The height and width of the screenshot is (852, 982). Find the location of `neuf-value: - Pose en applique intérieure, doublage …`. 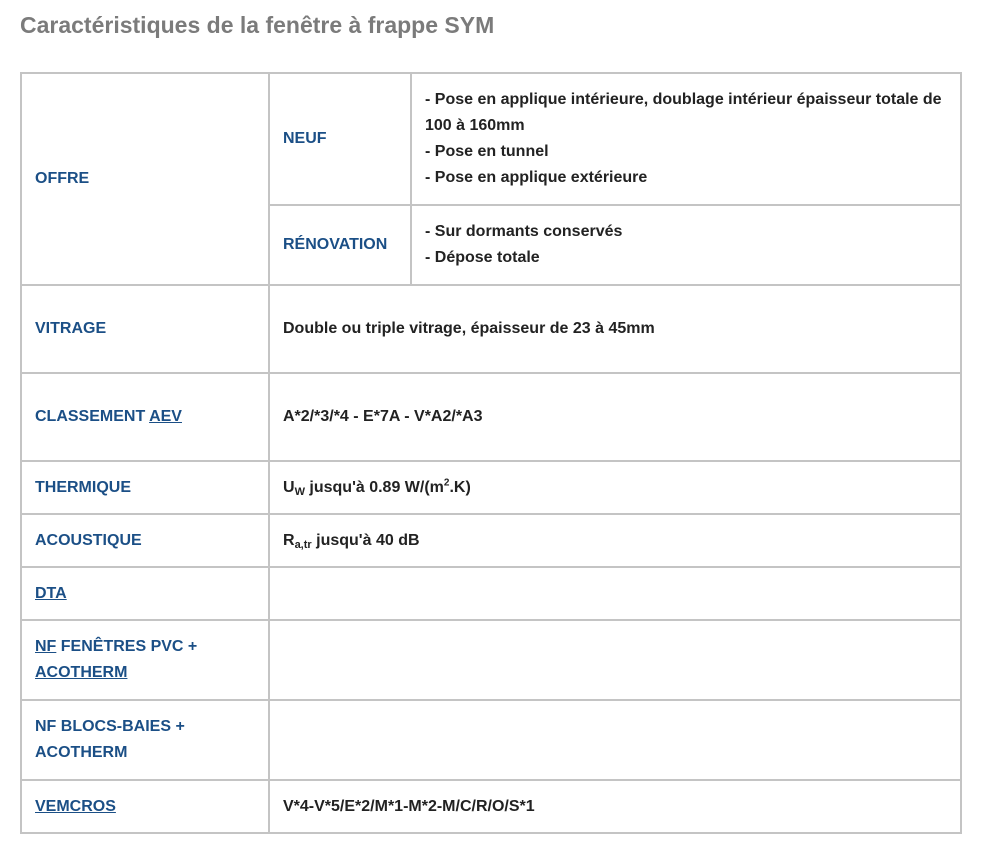

neuf-value: - Pose en applique intérieure, doublage … is located at coordinates (686, 139).